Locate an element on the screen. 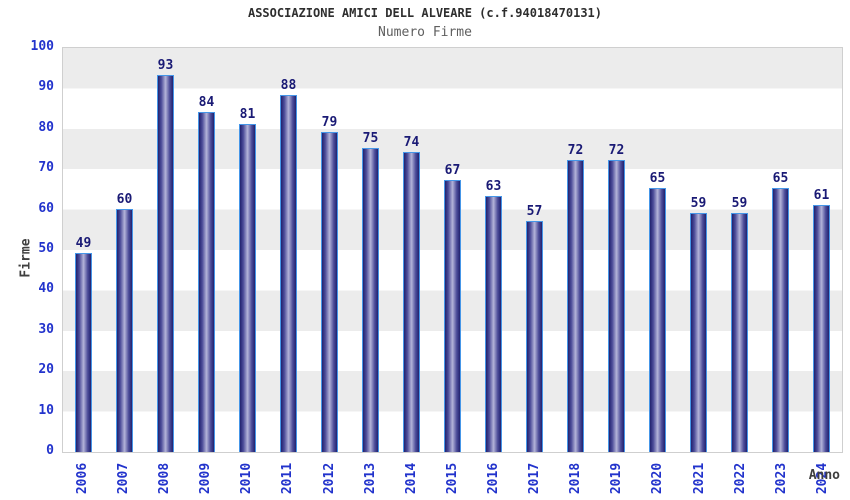 This screenshot has width=850, height=500. x-tick-slot: 2011 is located at coordinates (288, 478).